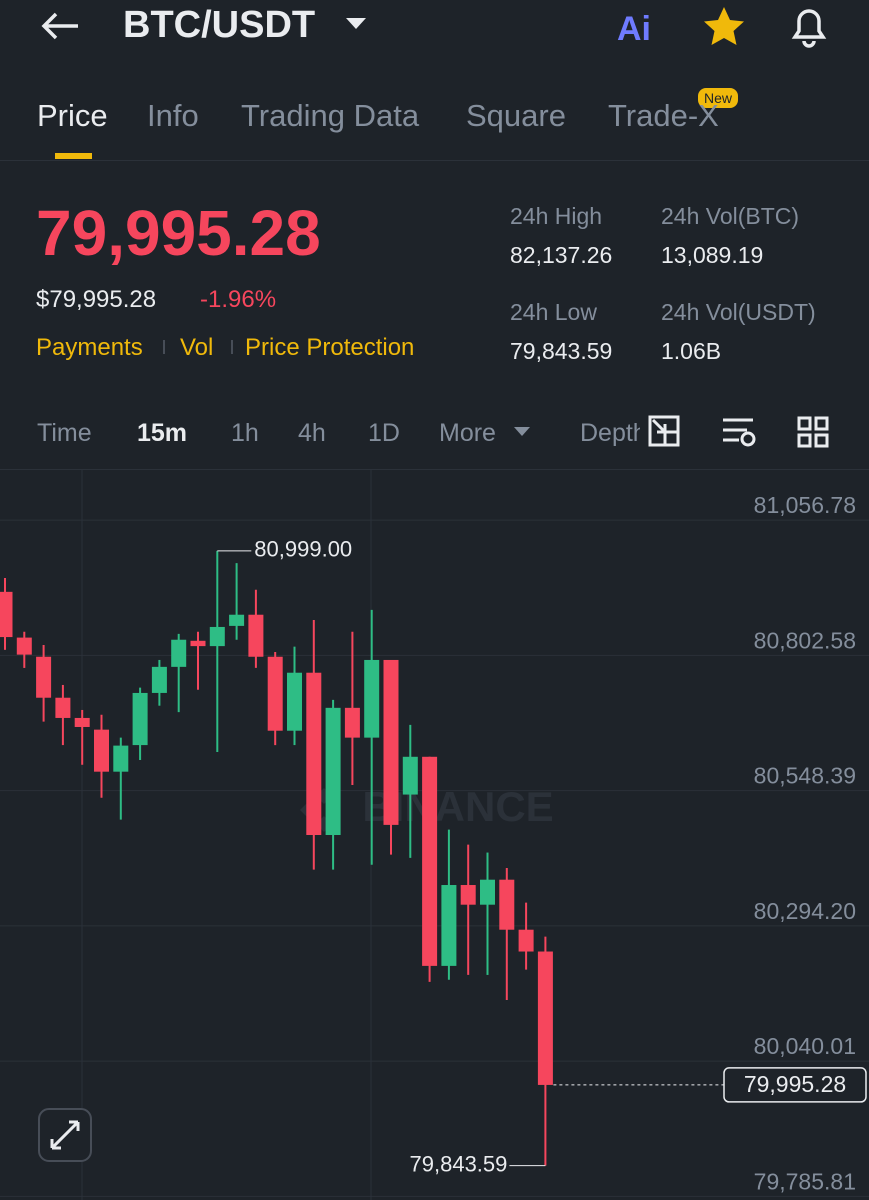 Image resolution: width=869 pixels, height=1200 pixels. Describe the element at coordinates (245, 433) in the screenshot. I see `interval: 1h` at that location.